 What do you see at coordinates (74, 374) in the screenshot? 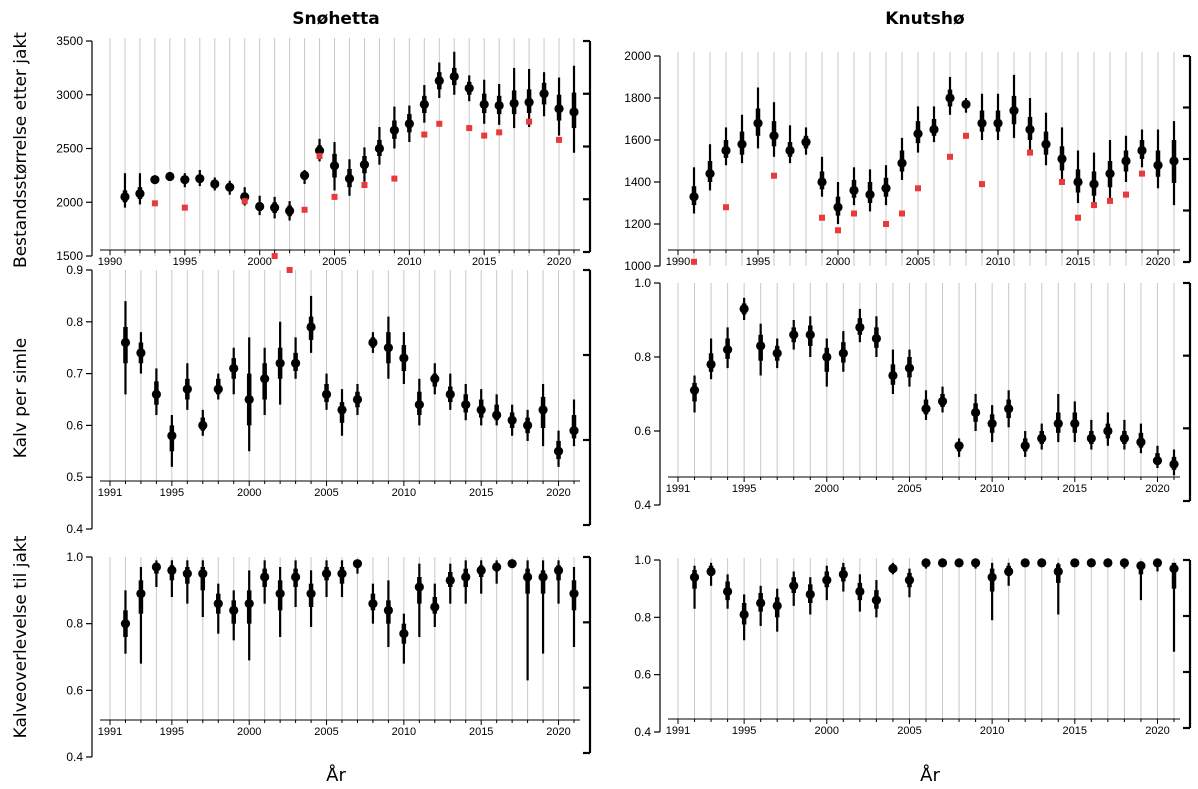
I see `y-tick-label: 0.7` at bounding box center [74, 374].